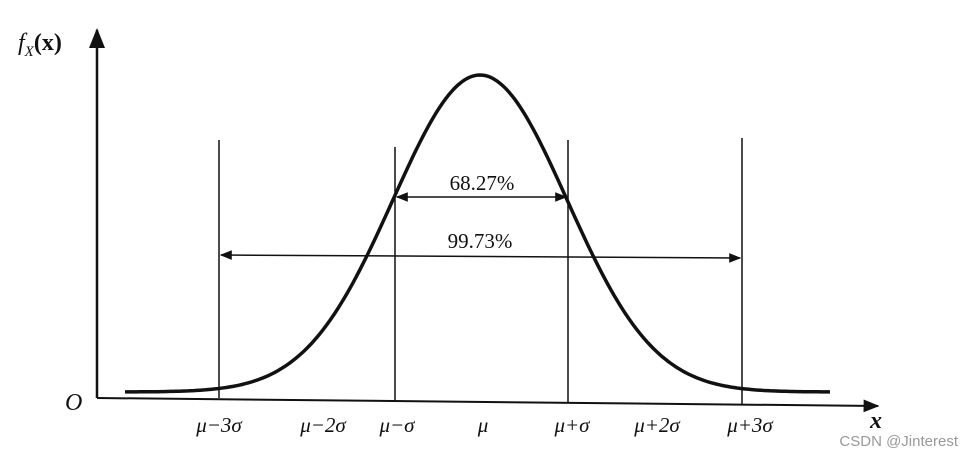 This screenshot has height=459, width=964. I want to click on interval-label: 68.27%, so click(482, 183).